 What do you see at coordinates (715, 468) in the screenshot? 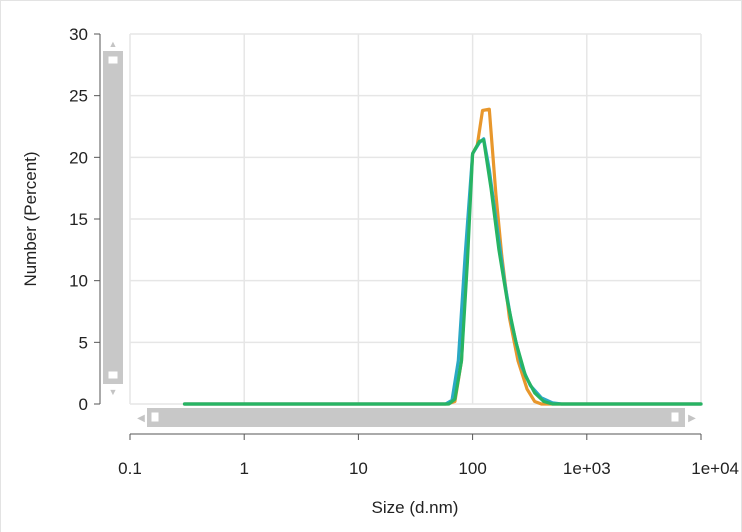
I see `x-tick-label: 1e+04` at bounding box center [715, 468].